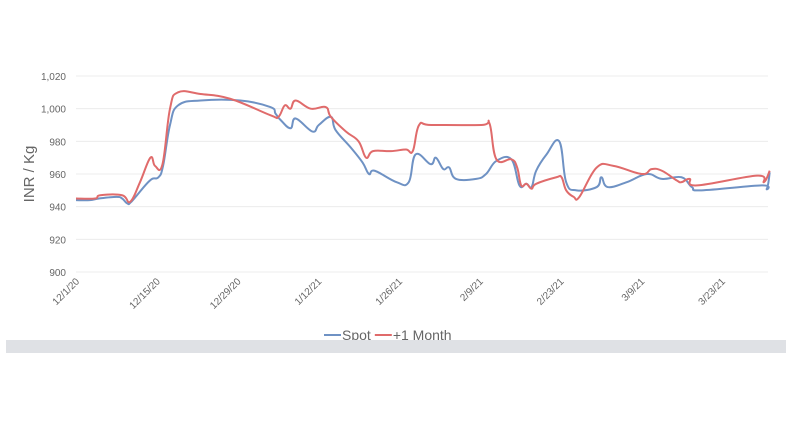 The height and width of the screenshot is (423, 792). Describe the element at coordinates (29, 174) in the screenshot. I see `y-axis-label: INR / Kg` at that location.